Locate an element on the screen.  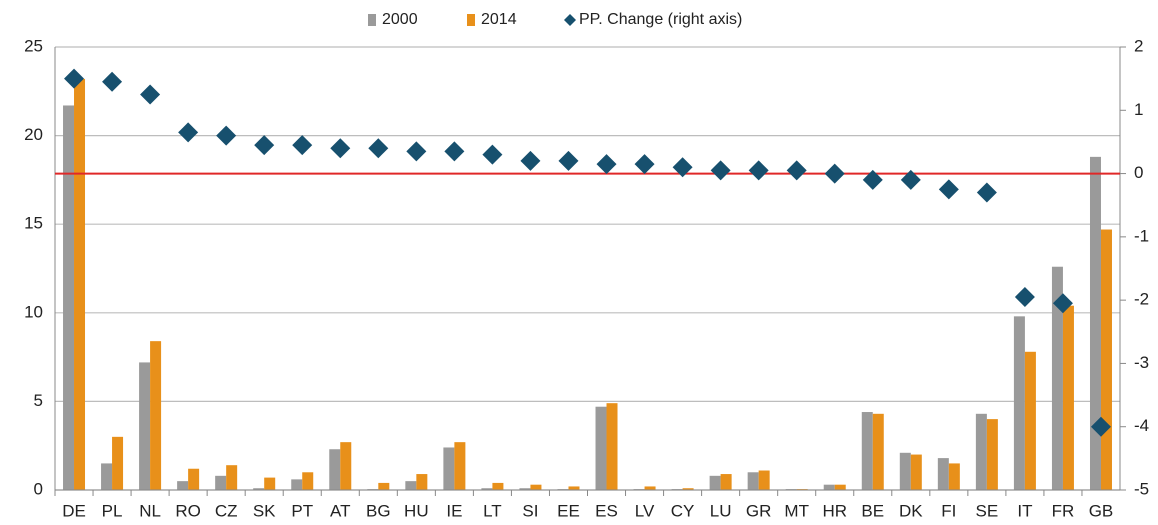
x-tick-label: IE is located at coordinates (454, 510).